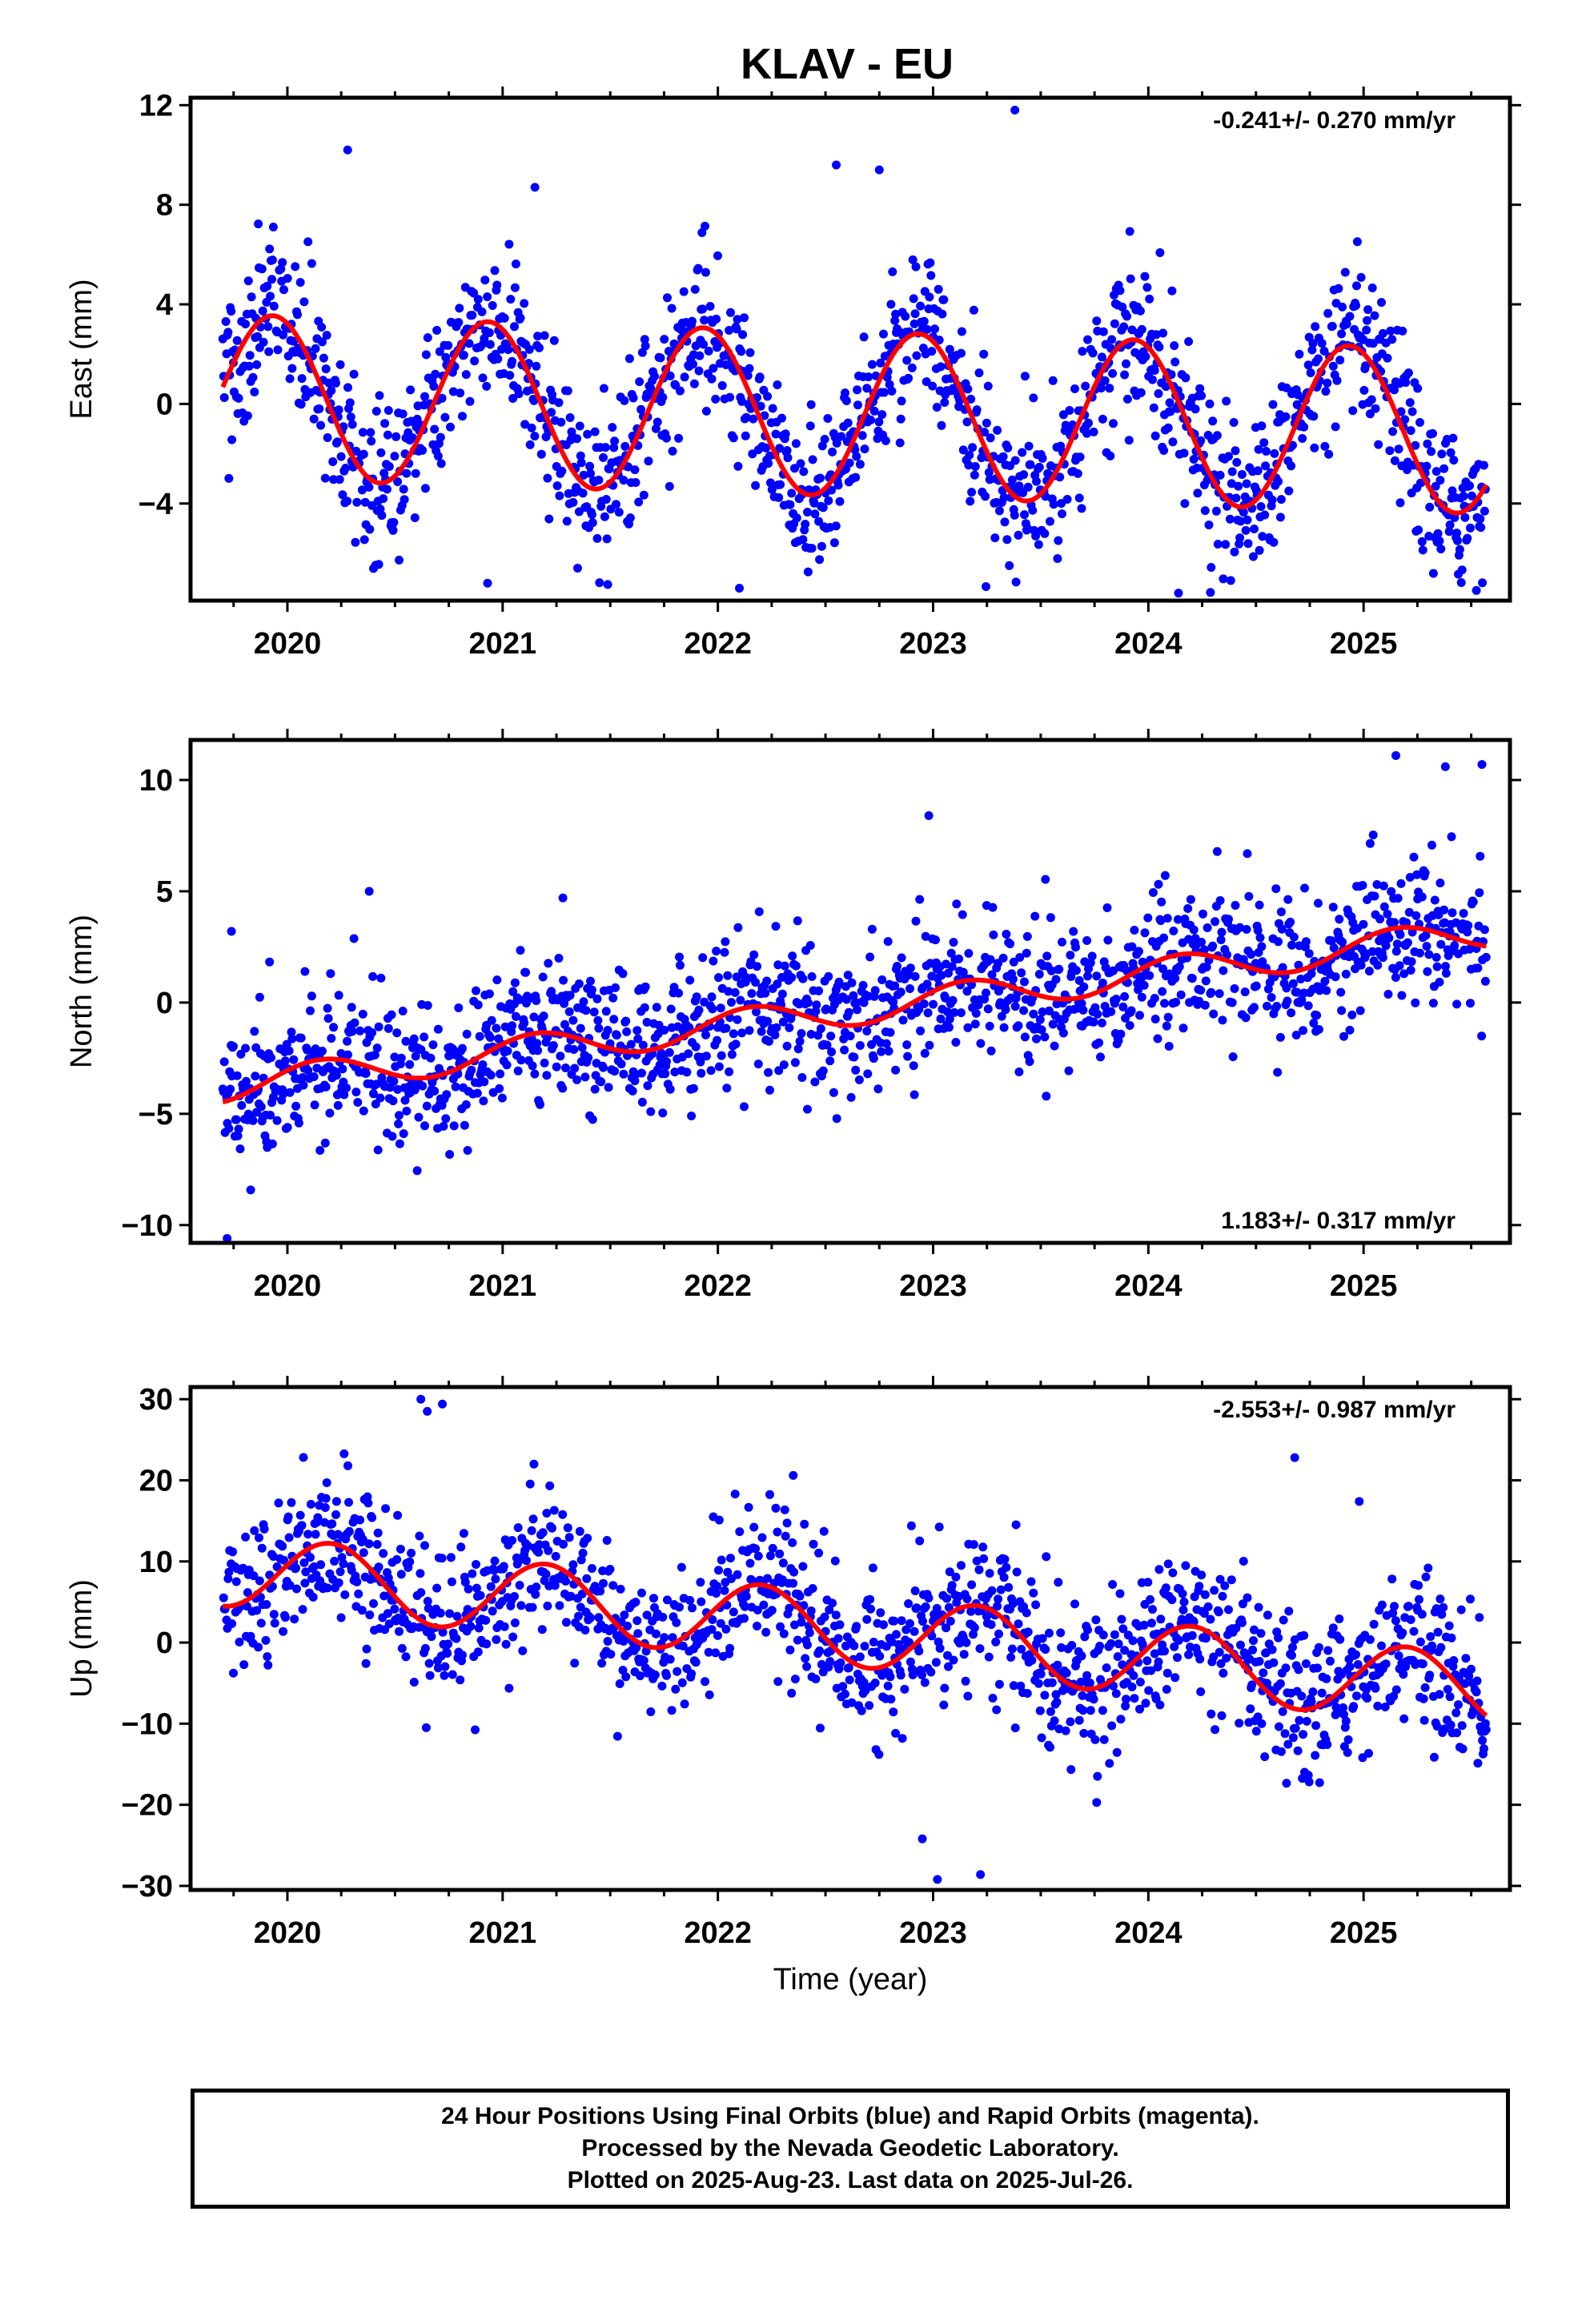 The image size is (1582, 2324). I want to click on x-tick-label: 2022, so click(718, 1286).